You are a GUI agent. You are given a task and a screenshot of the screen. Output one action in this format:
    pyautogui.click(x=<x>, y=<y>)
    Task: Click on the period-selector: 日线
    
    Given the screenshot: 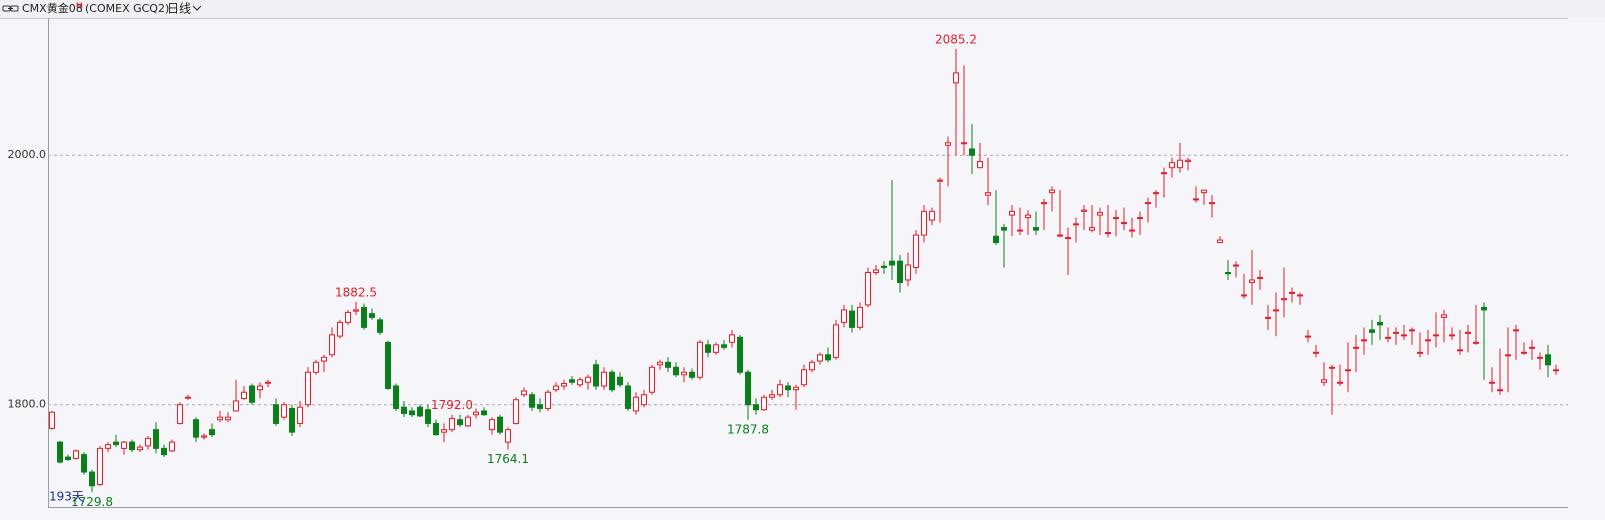 What is the action you would take?
    pyautogui.click(x=179, y=9)
    